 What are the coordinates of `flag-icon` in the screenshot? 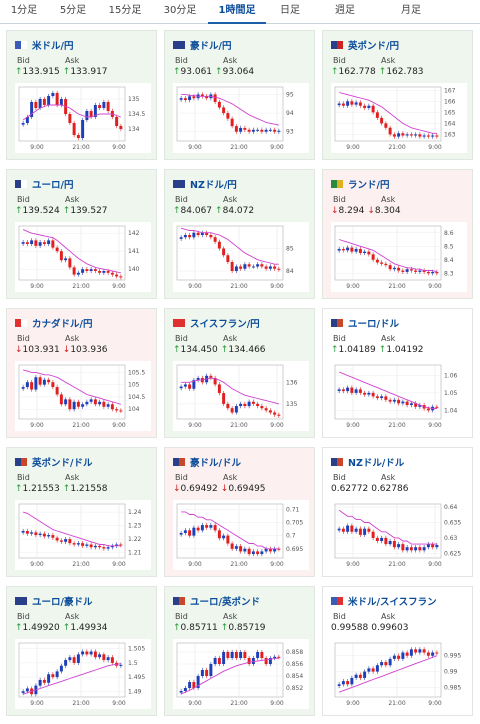 It's located at (21, 323).